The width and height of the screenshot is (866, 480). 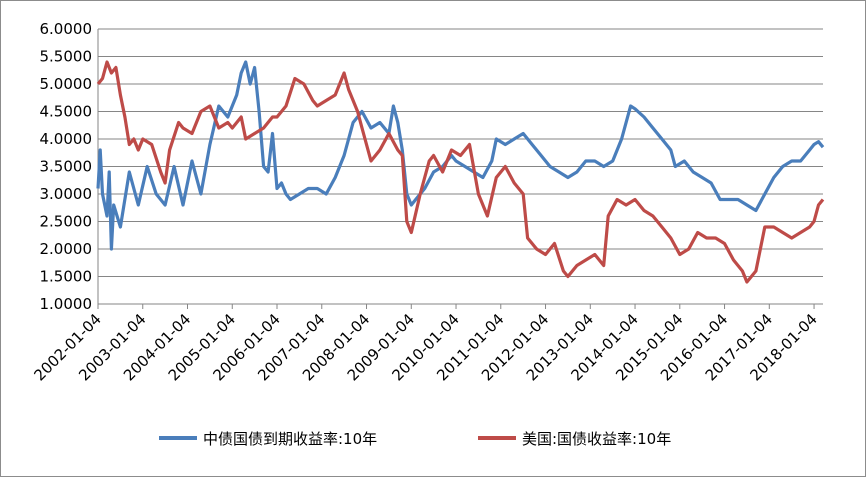 What do you see at coordinates (66, 29) in the screenshot?
I see `y-tick-label: 6.0000` at bounding box center [66, 29].